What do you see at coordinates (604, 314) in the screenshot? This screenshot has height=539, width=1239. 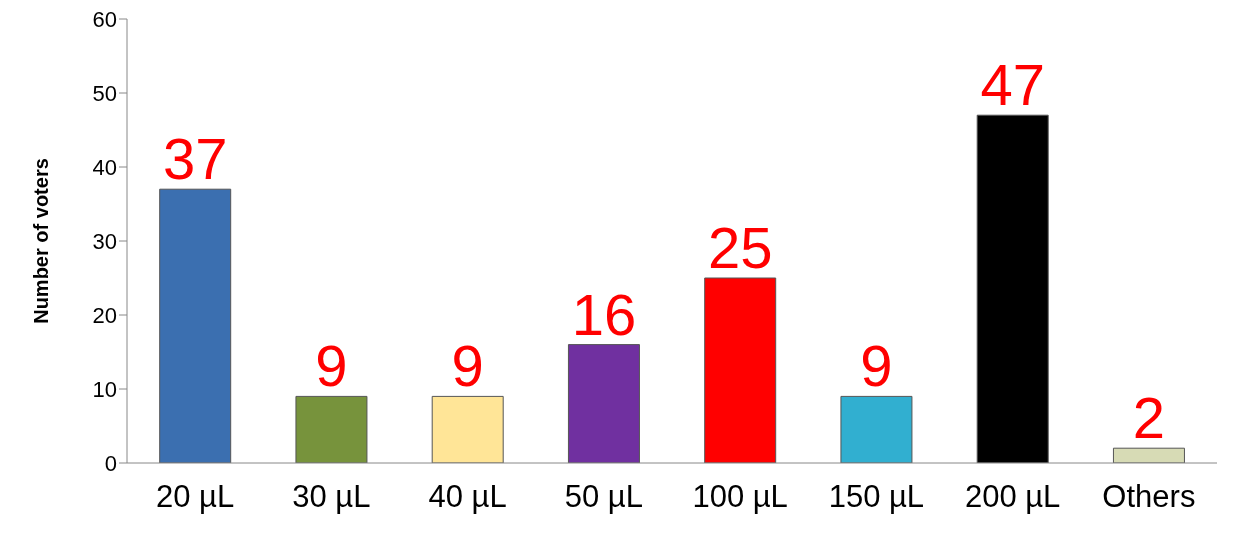 I see `data-label: 16` at bounding box center [604, 314].